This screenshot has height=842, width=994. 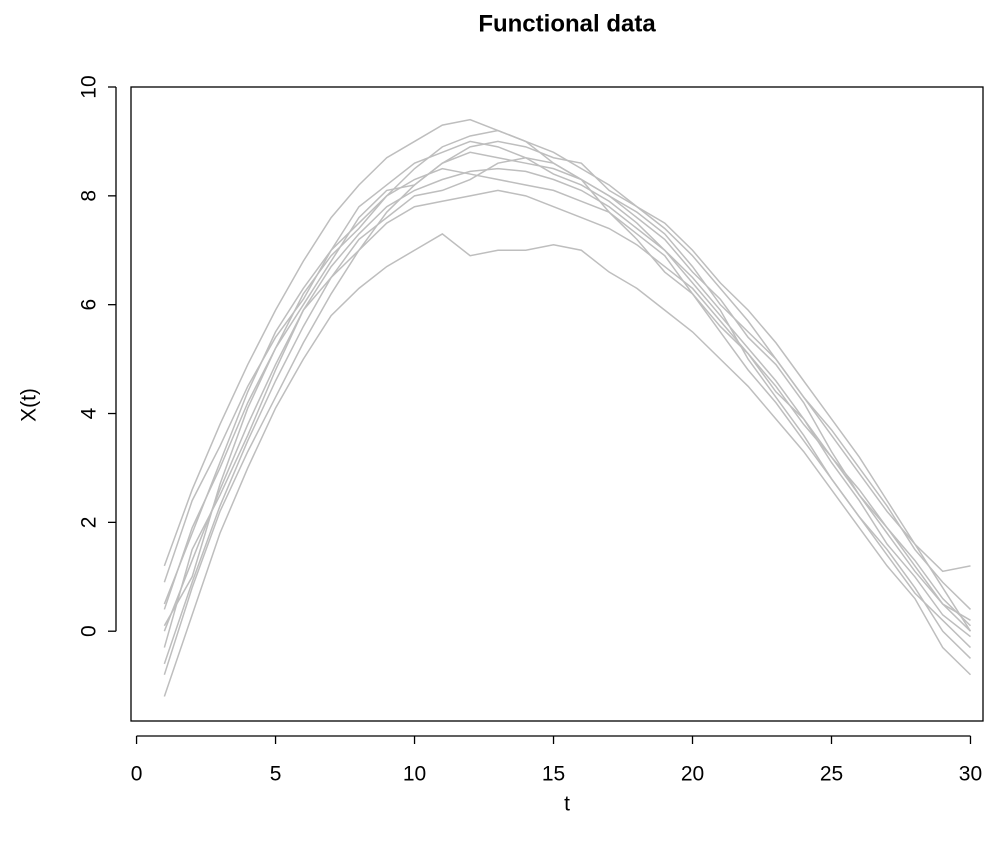 What do you see at coordinates (692, 774) in the screenshot?
I see `x-tick-label: 20` at bounding box center [692, 774].